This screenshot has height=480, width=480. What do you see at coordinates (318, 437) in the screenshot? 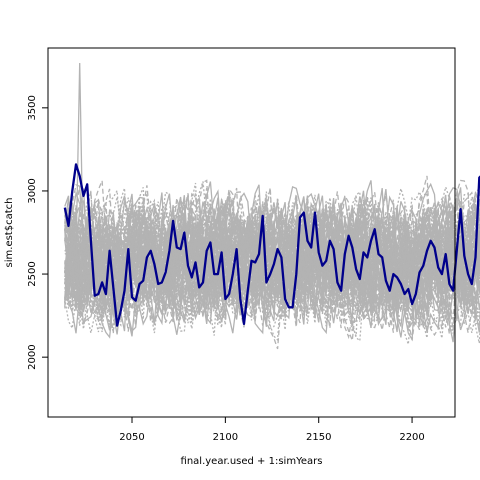
I see `x-tick-label: 2150` at bounding box center [318, 437].